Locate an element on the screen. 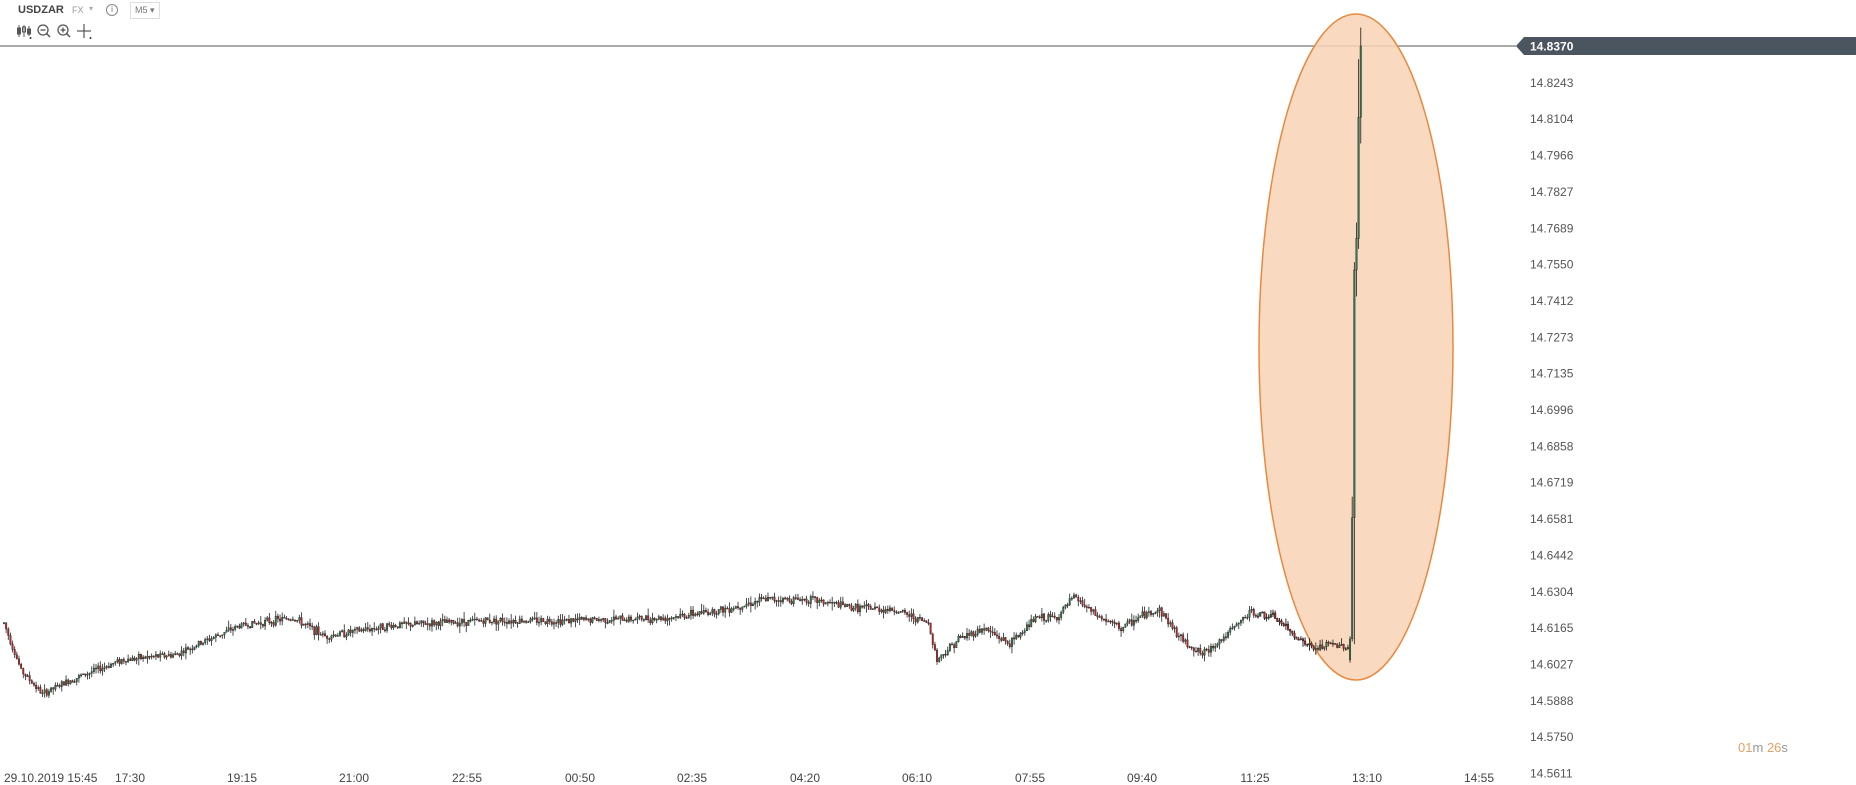 The width and height of the screenshot is (1856, 785). crosshair-icon is located at coordinates (84, 31).